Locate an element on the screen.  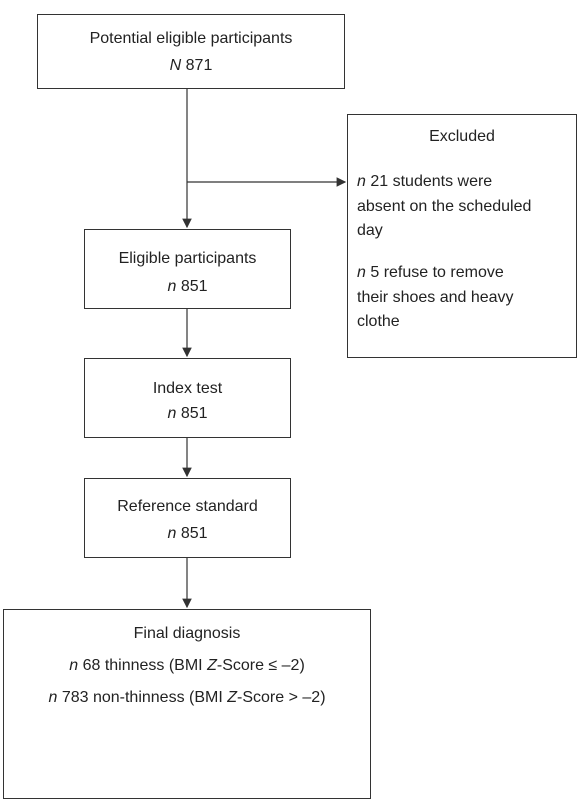
text-line: n 21 students were is located at coordinates (466, 182).